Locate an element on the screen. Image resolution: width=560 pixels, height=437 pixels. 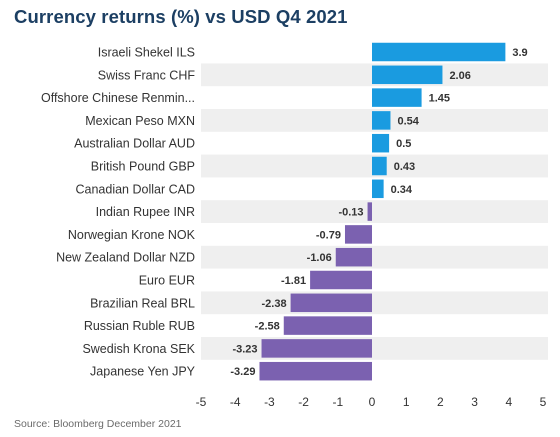
data-label: 0.5 is located at coordinates (403, 144).